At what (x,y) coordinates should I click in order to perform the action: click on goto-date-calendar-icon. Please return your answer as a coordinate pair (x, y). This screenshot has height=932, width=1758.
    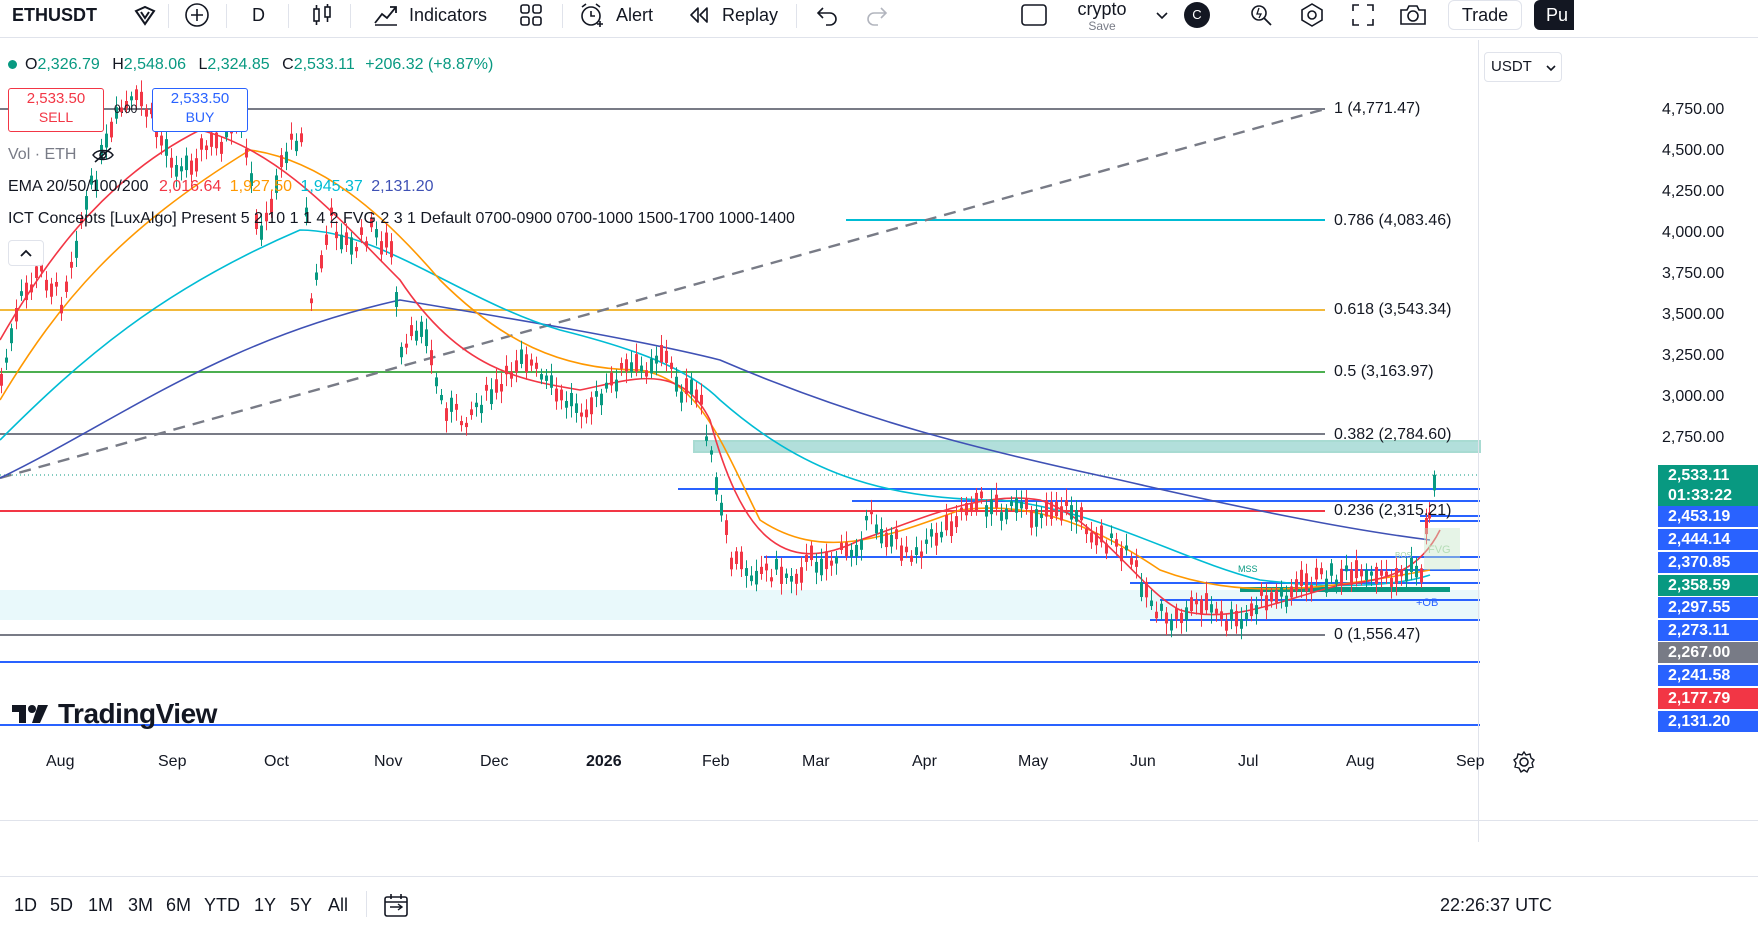
    Looking at the image, I should click on (396, 907).